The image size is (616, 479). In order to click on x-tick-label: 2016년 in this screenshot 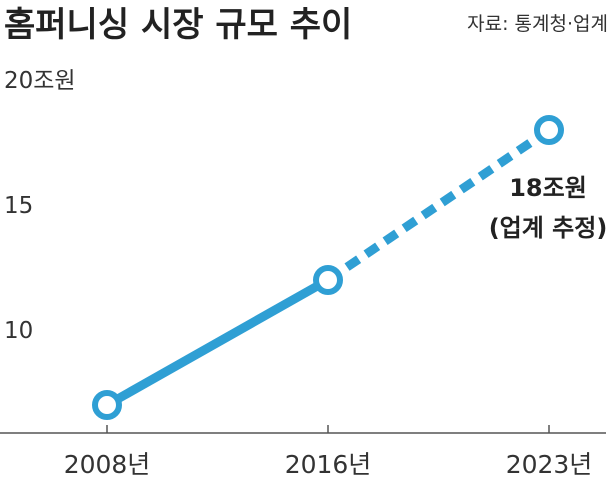, I will do `click(328, 464)`.